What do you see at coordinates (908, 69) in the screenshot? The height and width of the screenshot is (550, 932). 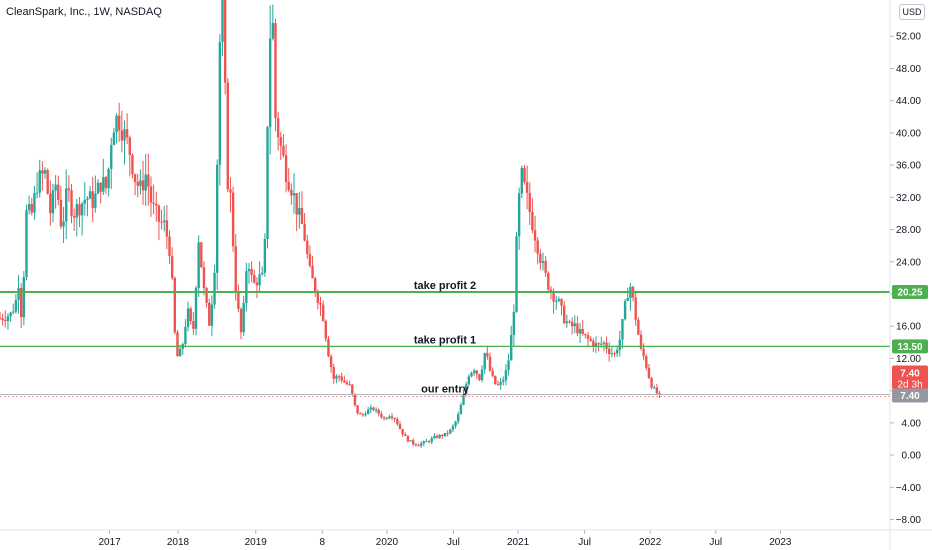 I see `y-tick-label: 48.00` at bounding box center [908, 69].